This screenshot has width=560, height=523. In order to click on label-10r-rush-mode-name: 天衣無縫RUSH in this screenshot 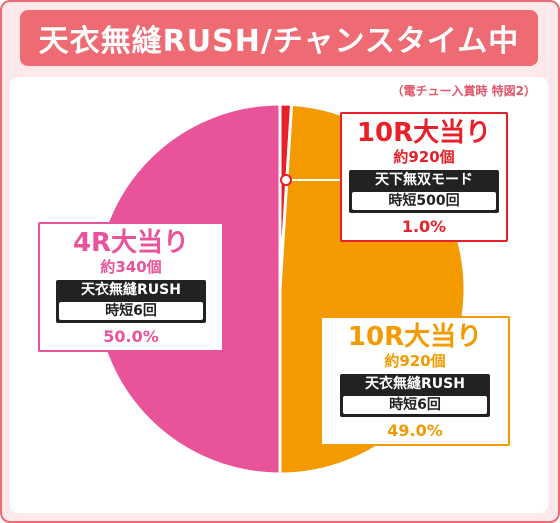, I will do `click(415, 384)`.